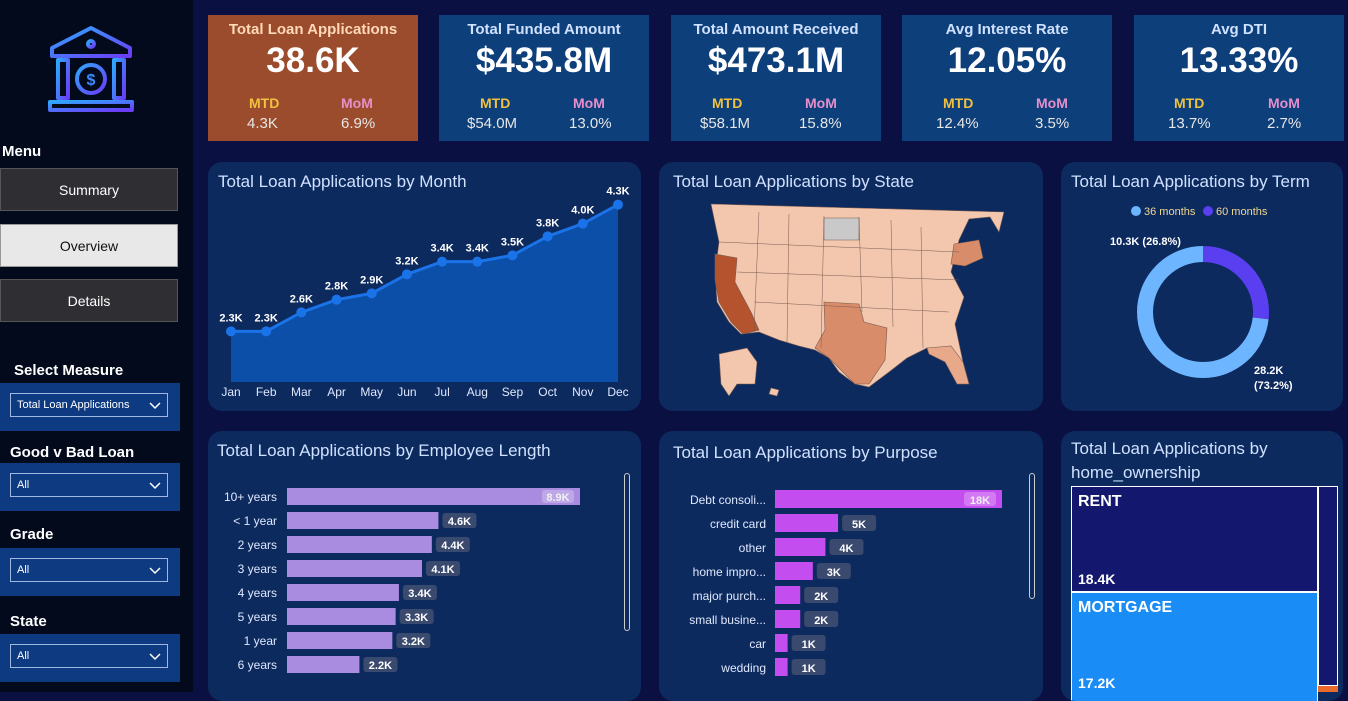 The height and width of the screenshot is (701, 1348). What do you see at coordinates (23, 570) in the screenshot?
I see `grade-value: All` at bounding box center [23, 570].